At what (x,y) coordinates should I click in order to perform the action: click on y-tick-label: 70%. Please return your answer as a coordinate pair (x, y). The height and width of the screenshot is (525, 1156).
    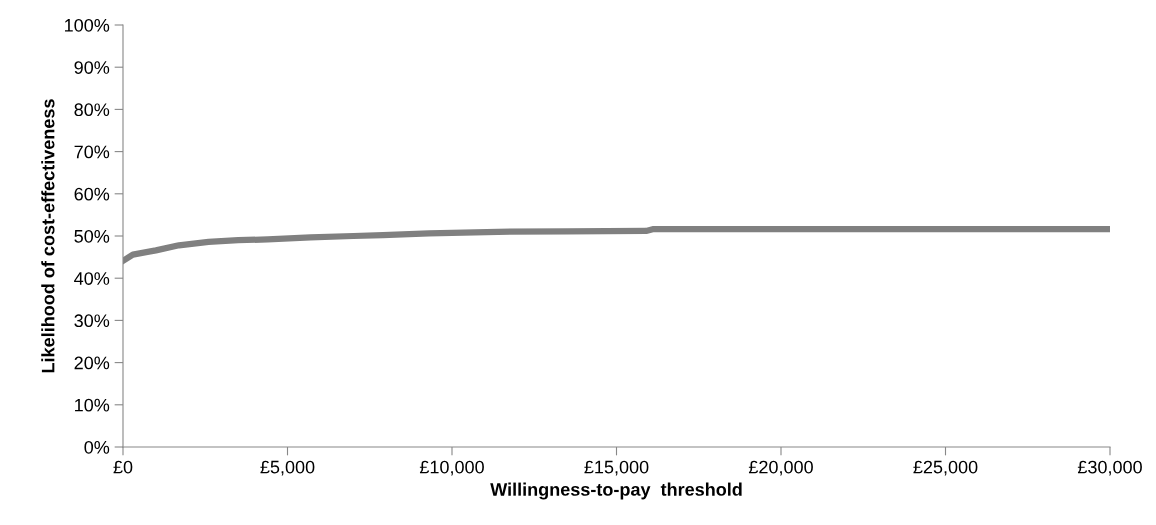
    Looking at the image, I should click on (92, 152).